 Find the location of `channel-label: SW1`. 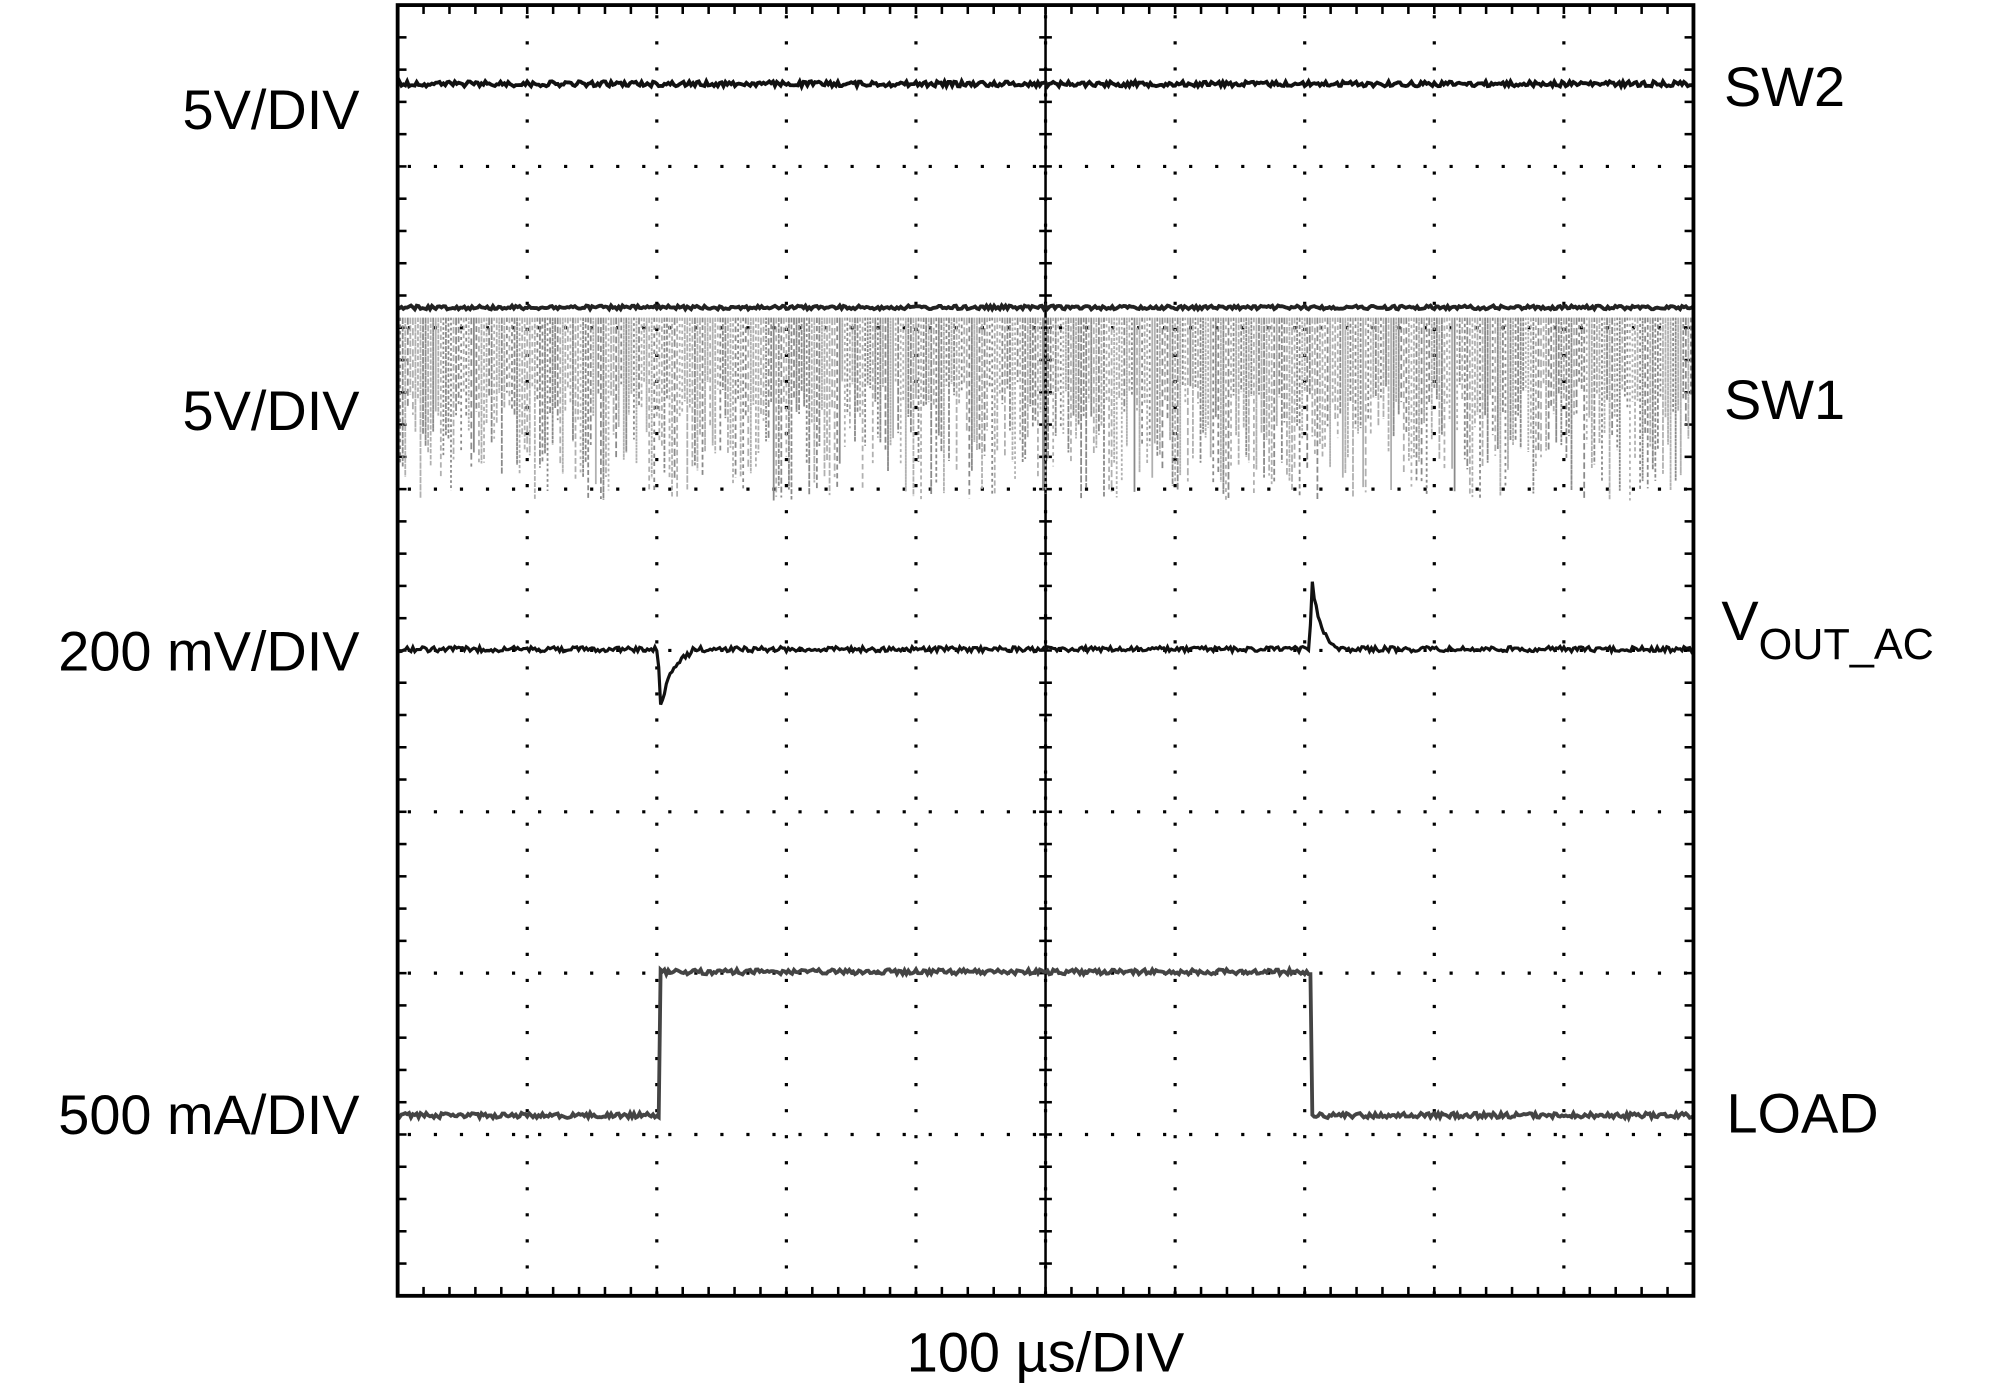

channel-label: SW1 is located at coordinates (1784, 399).